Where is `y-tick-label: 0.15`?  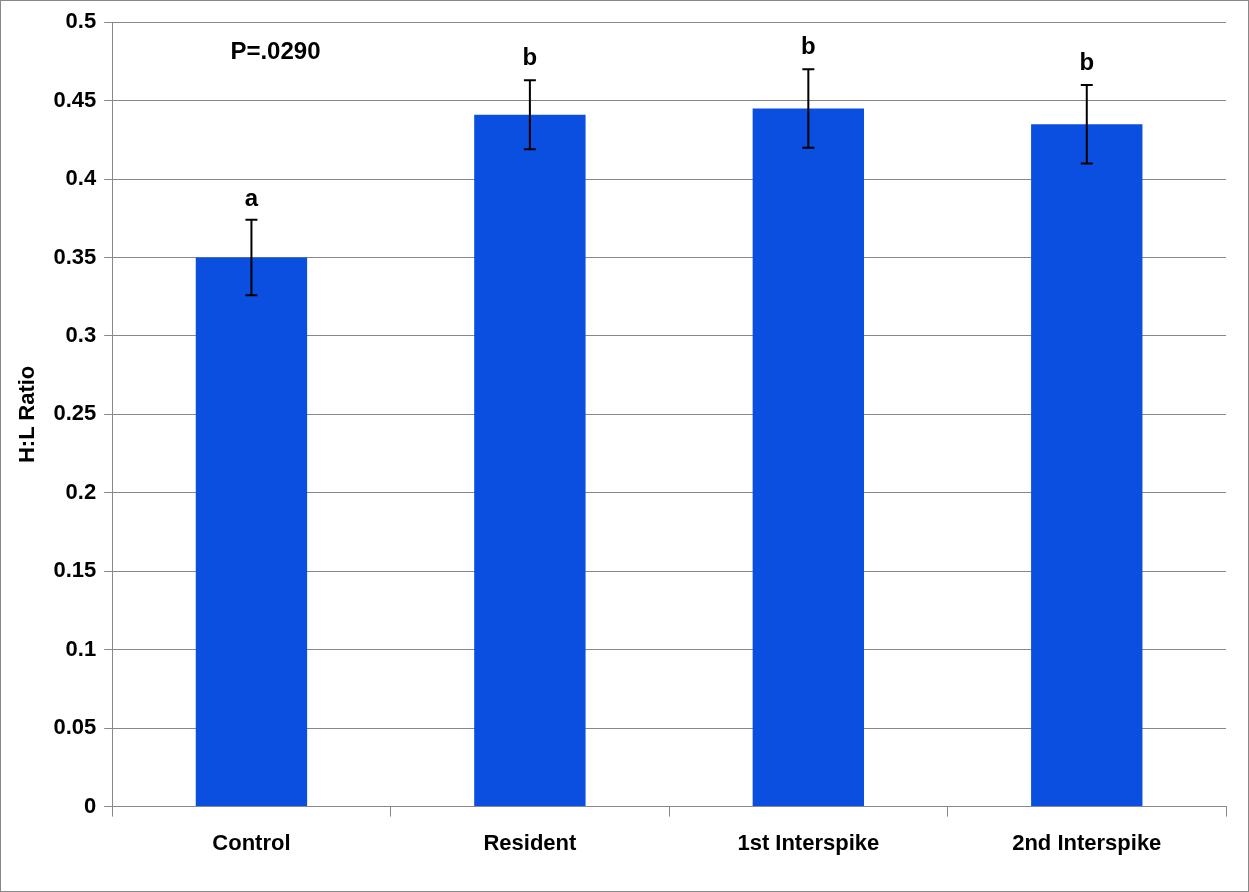 y-tick-label: 0.15 is located at coordinates (75, 570).